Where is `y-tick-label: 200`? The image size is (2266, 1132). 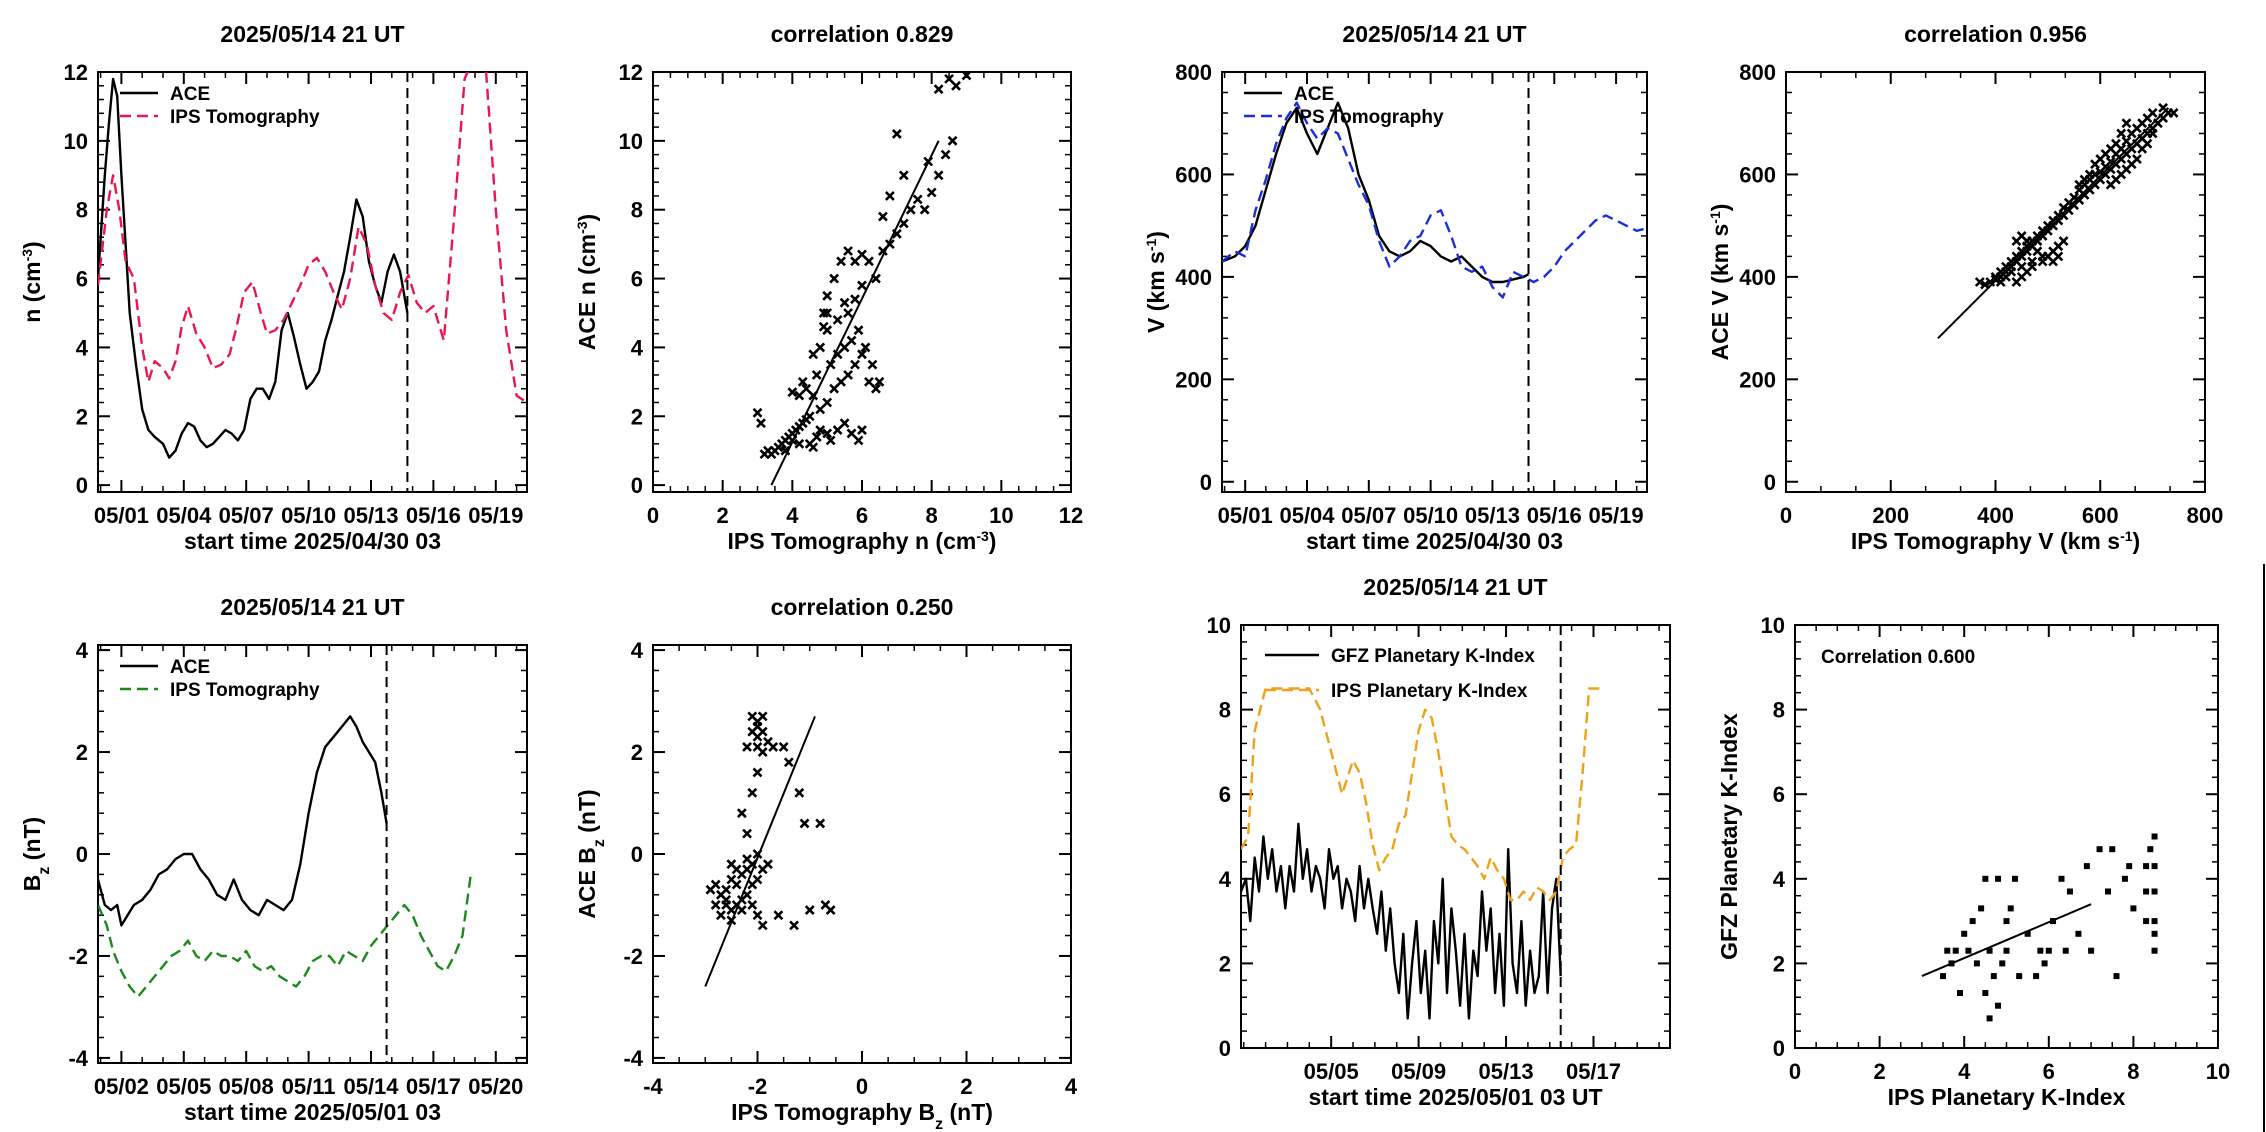 y-tick-label: 200 is located at coordinates (1193, 379).